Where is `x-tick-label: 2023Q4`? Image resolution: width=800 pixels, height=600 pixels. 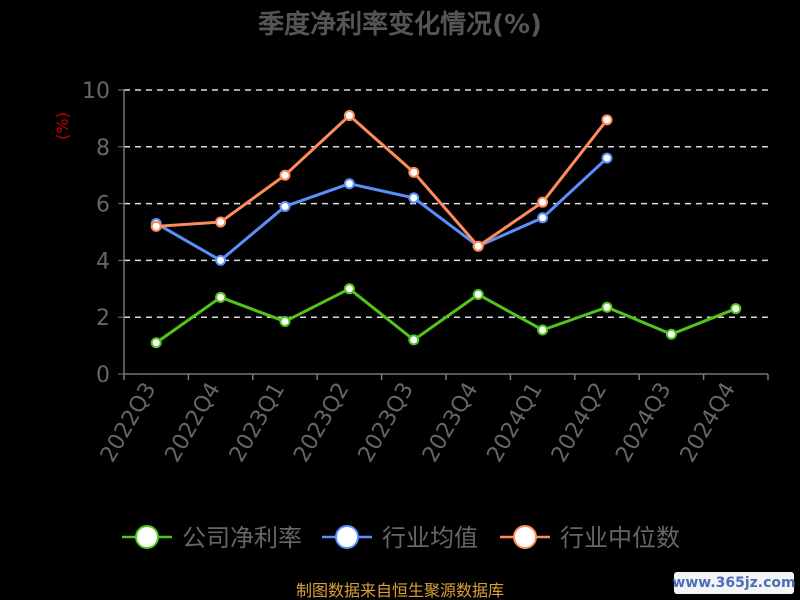
x-tick-label: 2023Q4 is located at coordinates (450, 423).